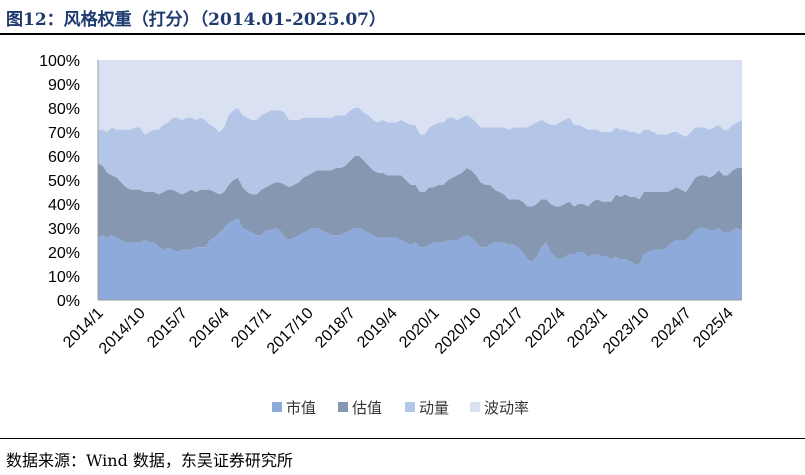 The width and height of the screenshot is (805, 475). What do you see at coordinates (458, 331) in the screenshot?
I see `x-tick-label: 2020/10` at bounding box center [458, 331].